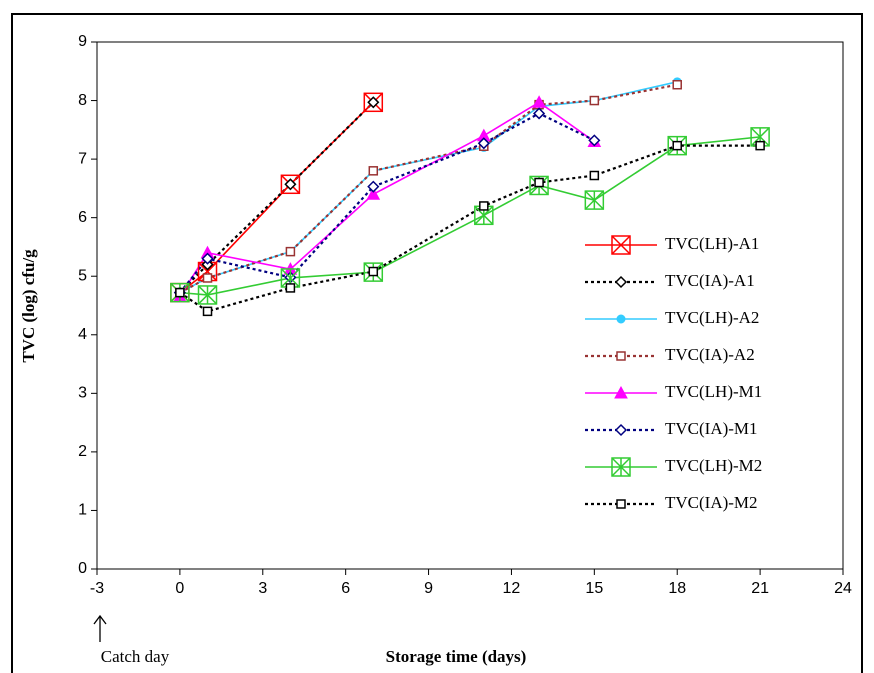  I want to click on annotation: Catch day, so click(135, 656).